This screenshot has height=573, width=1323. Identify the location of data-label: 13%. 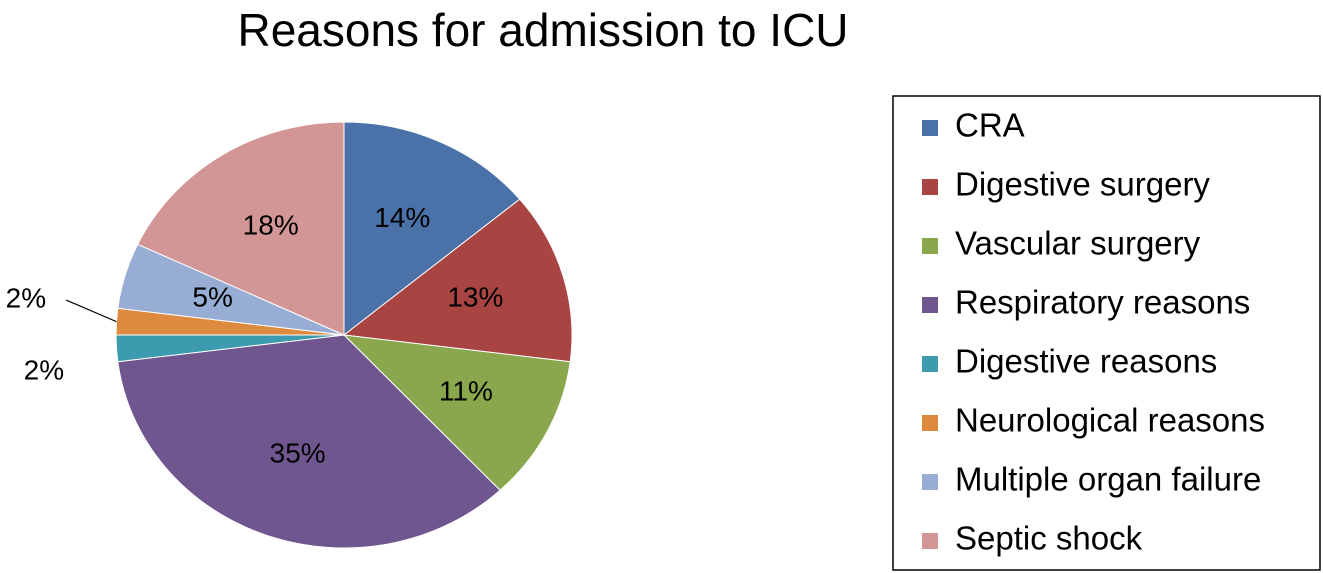
(475, 297).